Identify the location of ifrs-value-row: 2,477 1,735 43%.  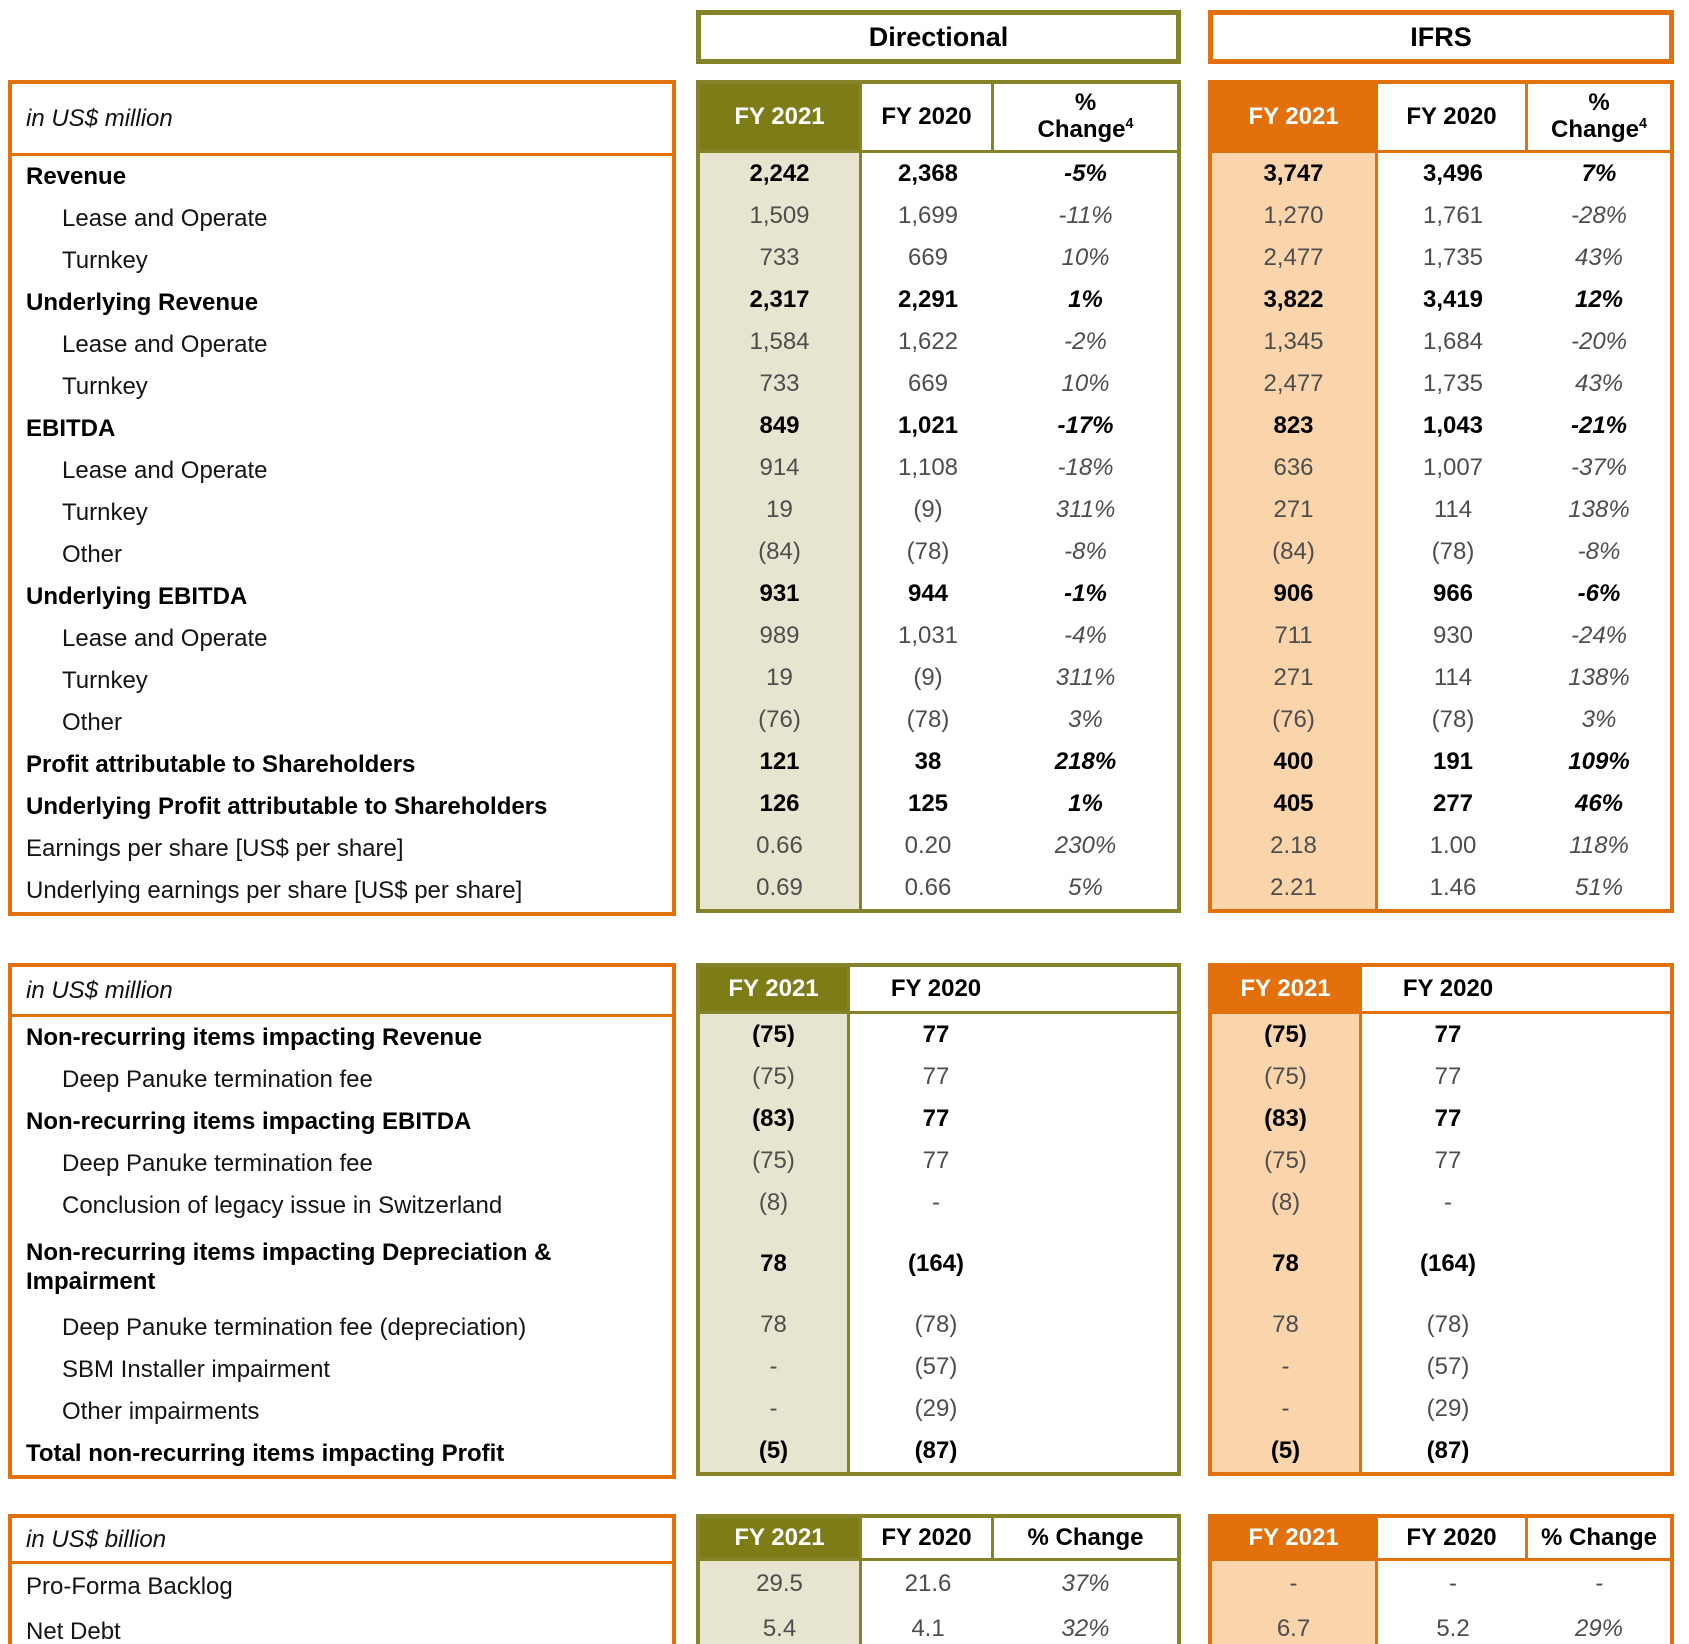
(1441, 258).